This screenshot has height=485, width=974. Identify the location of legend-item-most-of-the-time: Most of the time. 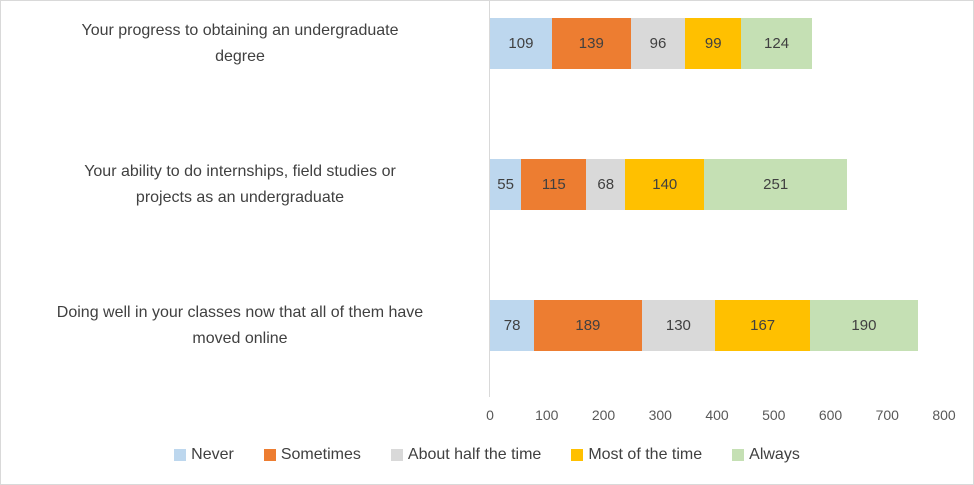
(636, 455).